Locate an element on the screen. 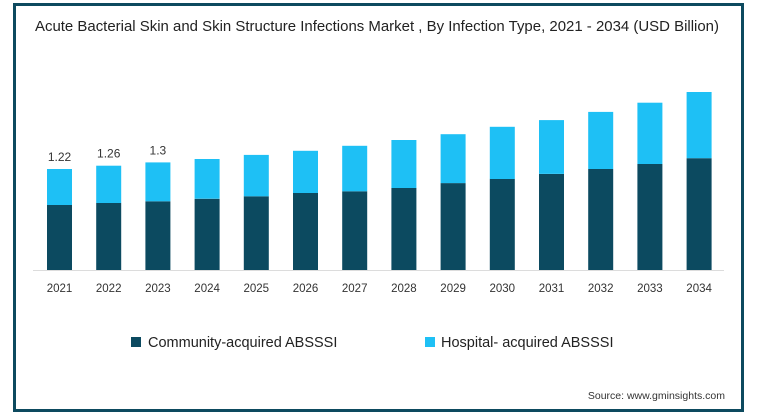 The width and height of the screenshot is (768, 414). bar-hospital-2022 is located at coordinates (109, 184).